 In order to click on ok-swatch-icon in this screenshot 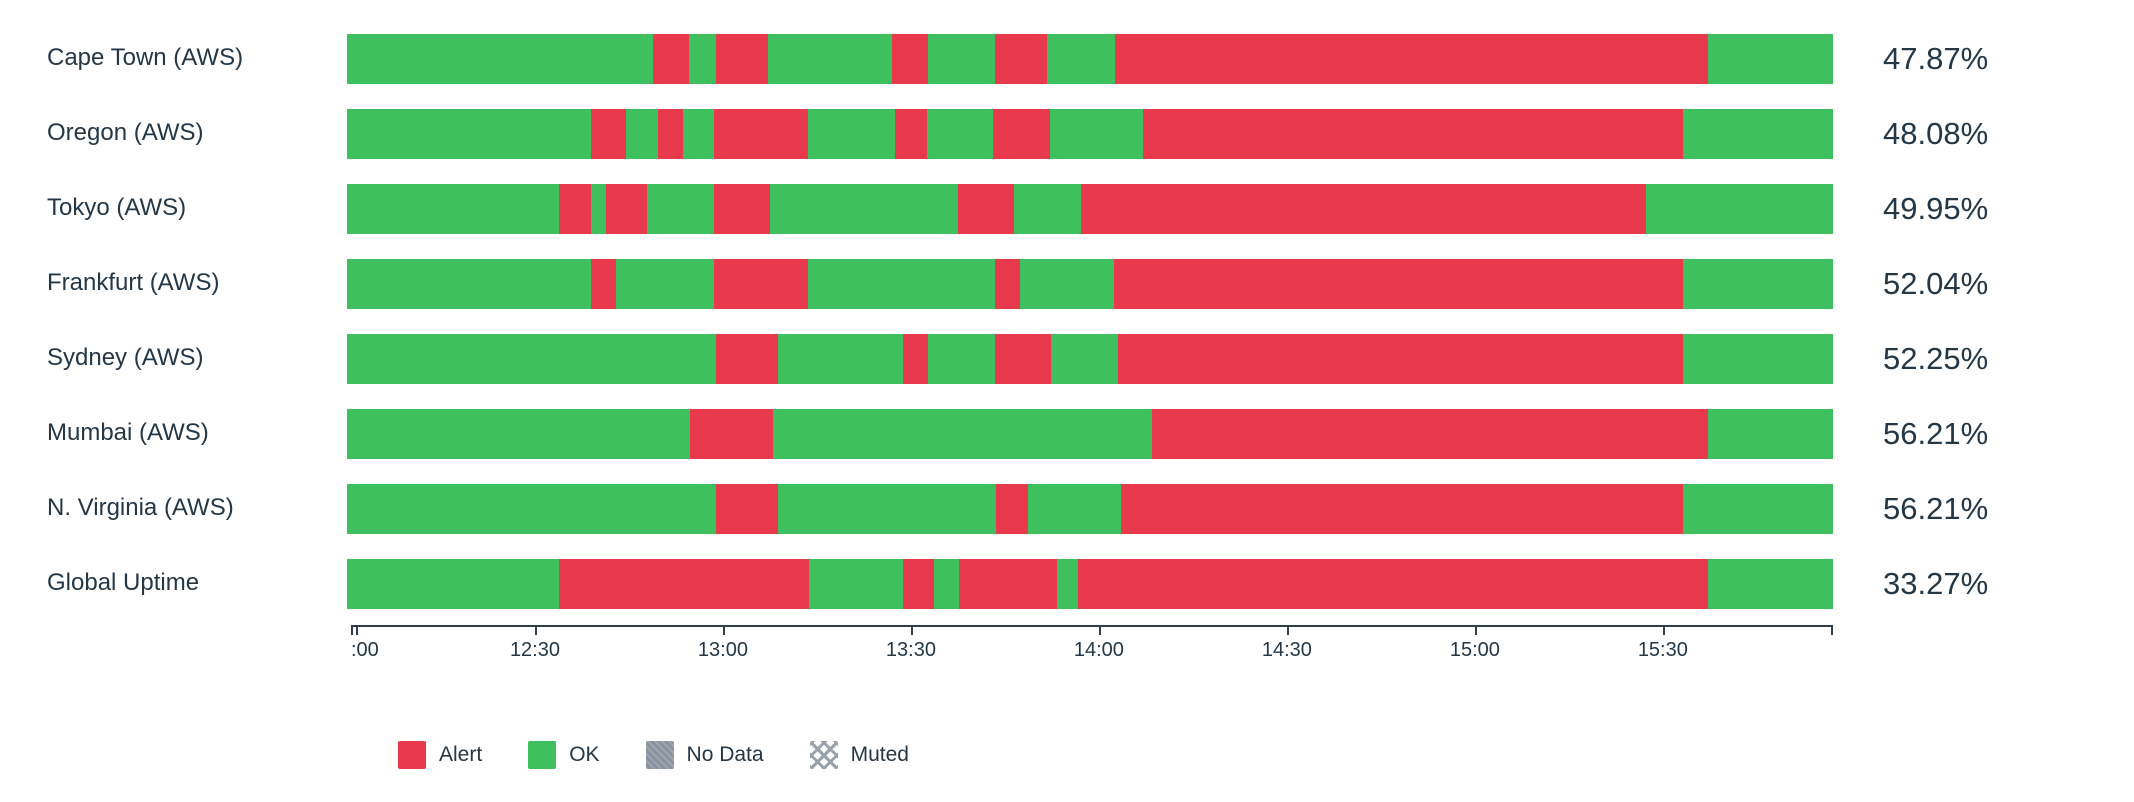, I will do `click(542, 755)`.